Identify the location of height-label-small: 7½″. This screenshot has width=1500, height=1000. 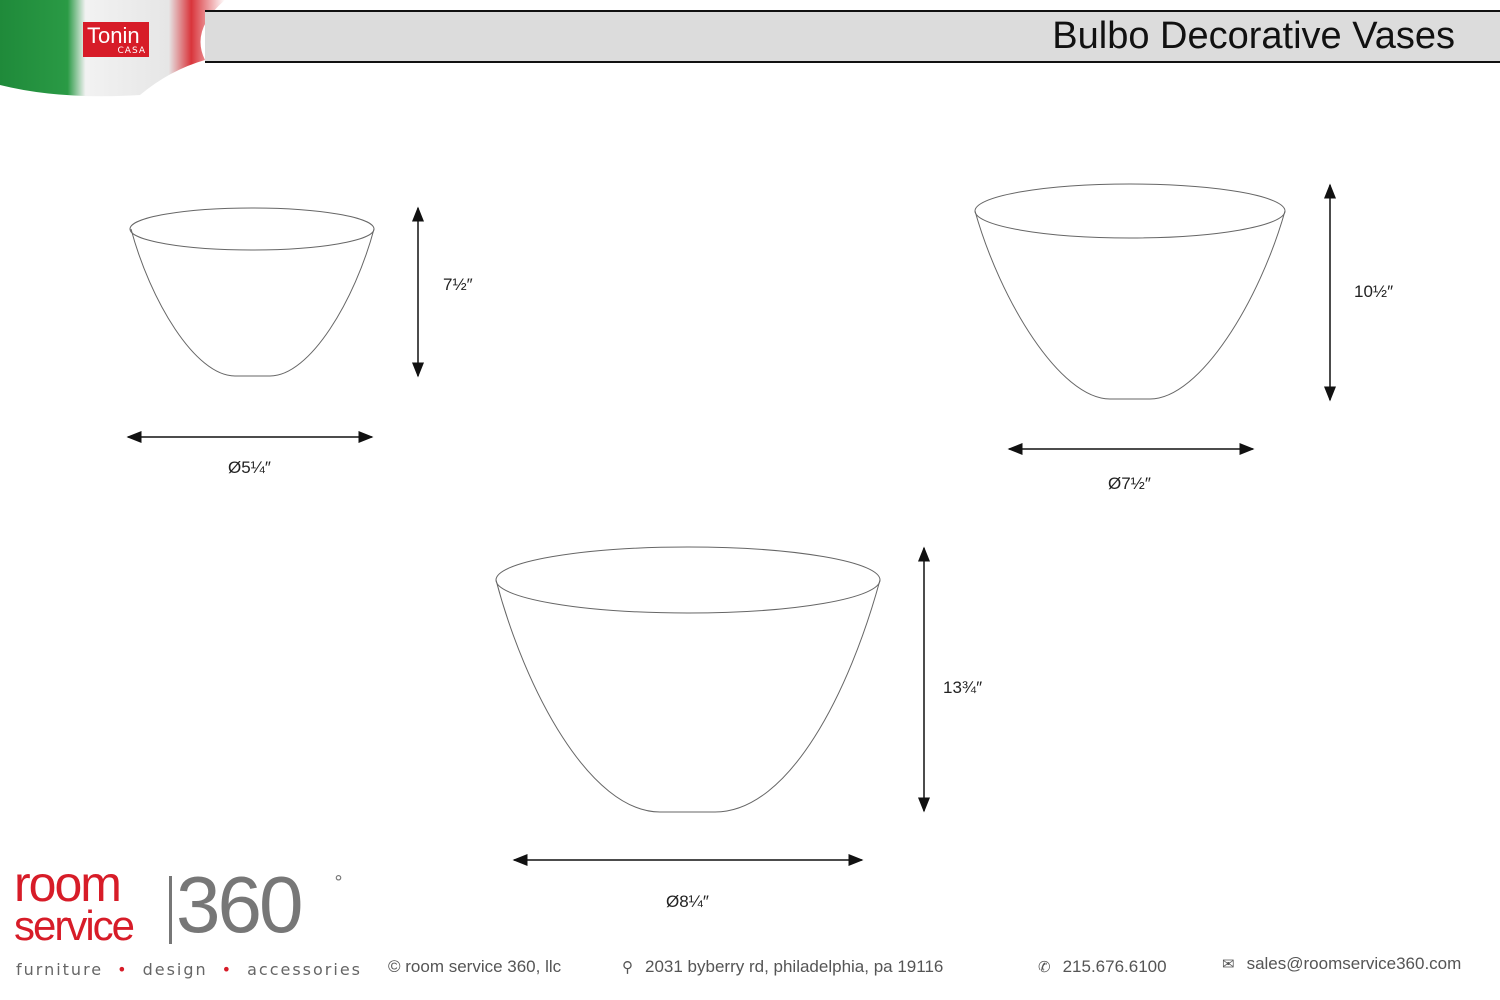
(458, 284).